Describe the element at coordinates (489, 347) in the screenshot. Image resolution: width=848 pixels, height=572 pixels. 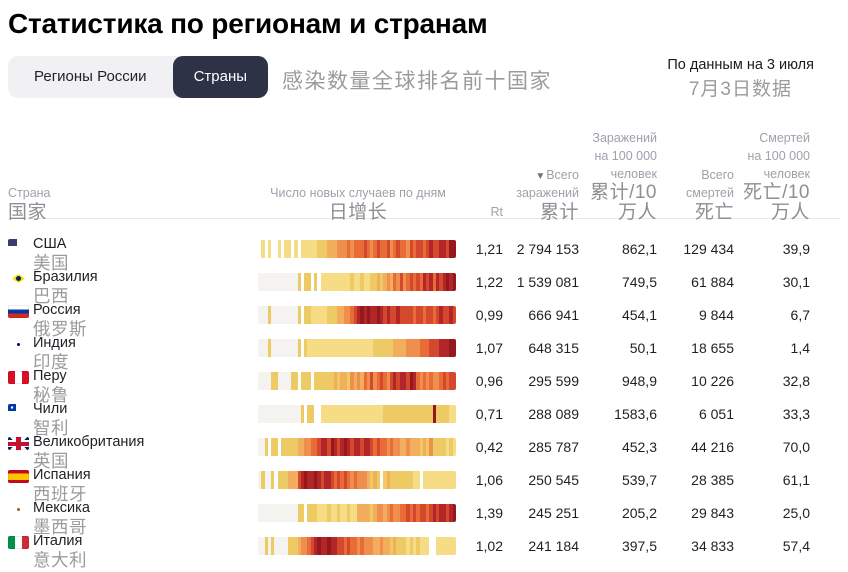
I see `rt-value: 1,07` at that location.